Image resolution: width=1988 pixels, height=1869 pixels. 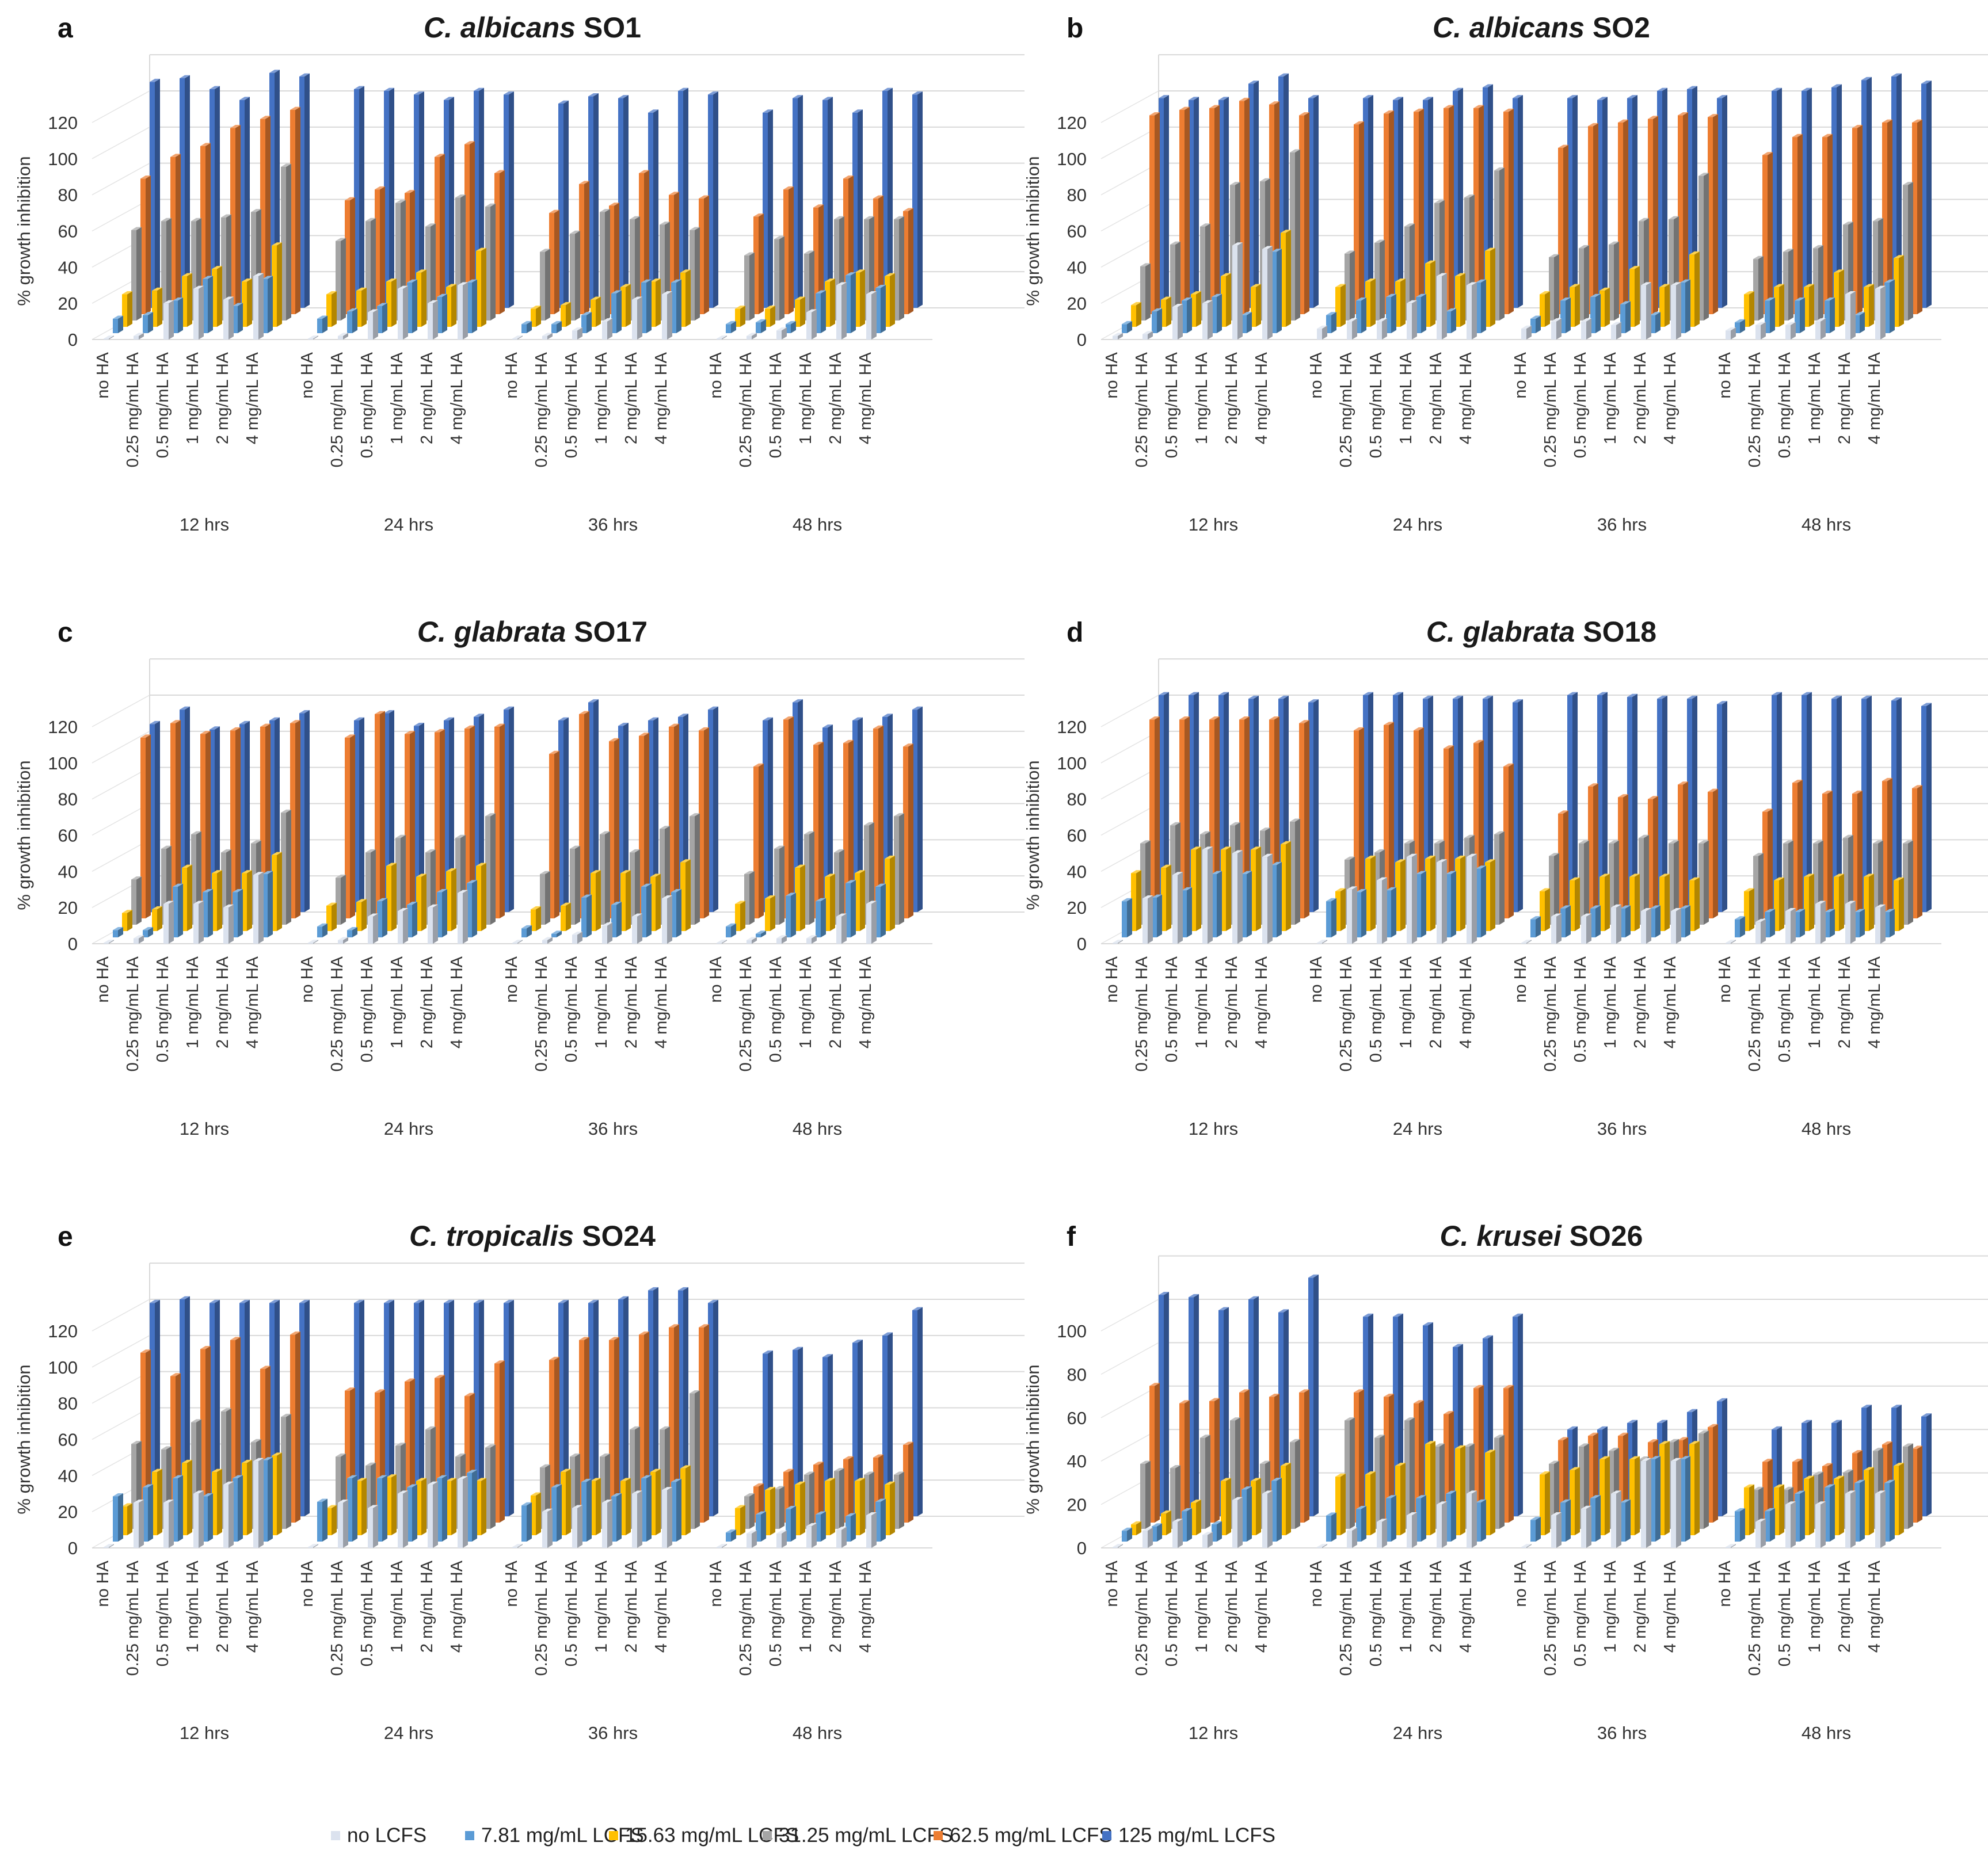 I want to click on x-category-label: 1 mg/mL HA, so click(x=193, y=1607).